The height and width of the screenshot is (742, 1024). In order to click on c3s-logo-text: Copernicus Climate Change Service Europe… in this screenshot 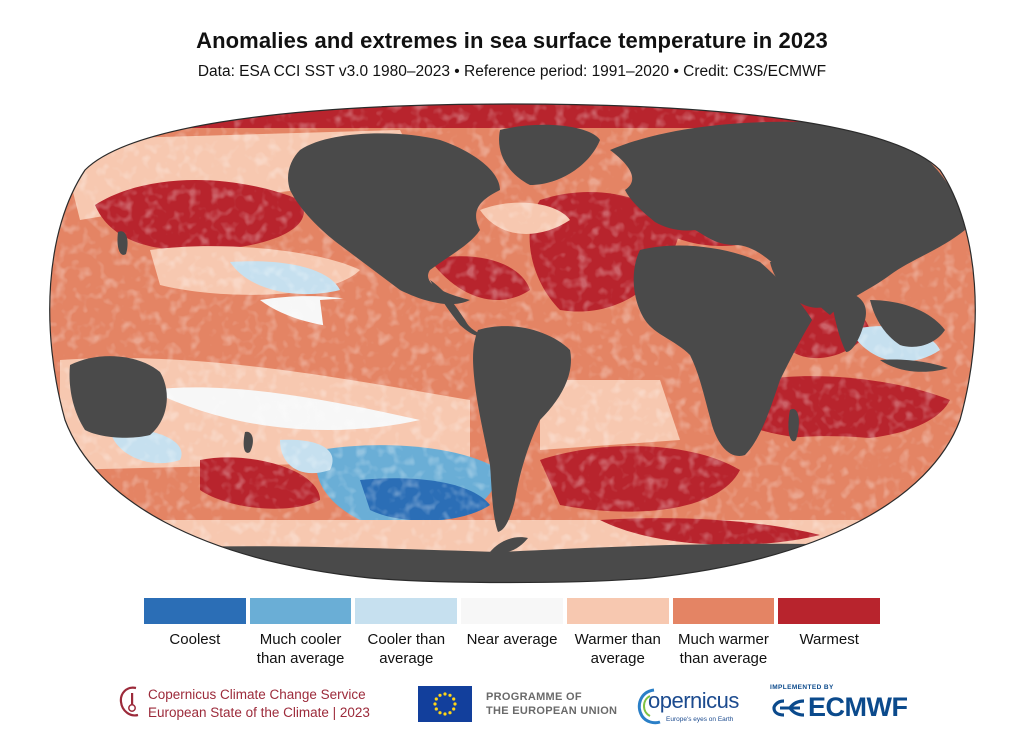, I will do `click(259, 704)`.